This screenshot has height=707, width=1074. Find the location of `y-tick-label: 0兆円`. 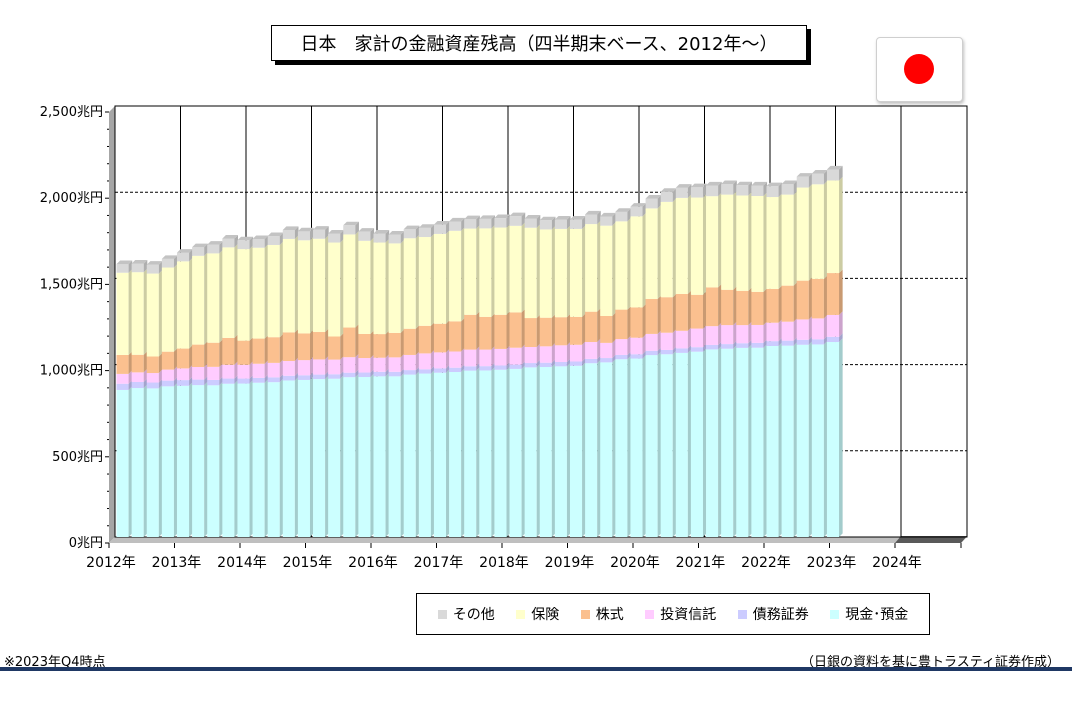

y-tick-label: 0兆円 is located at coordinates (86, 543).